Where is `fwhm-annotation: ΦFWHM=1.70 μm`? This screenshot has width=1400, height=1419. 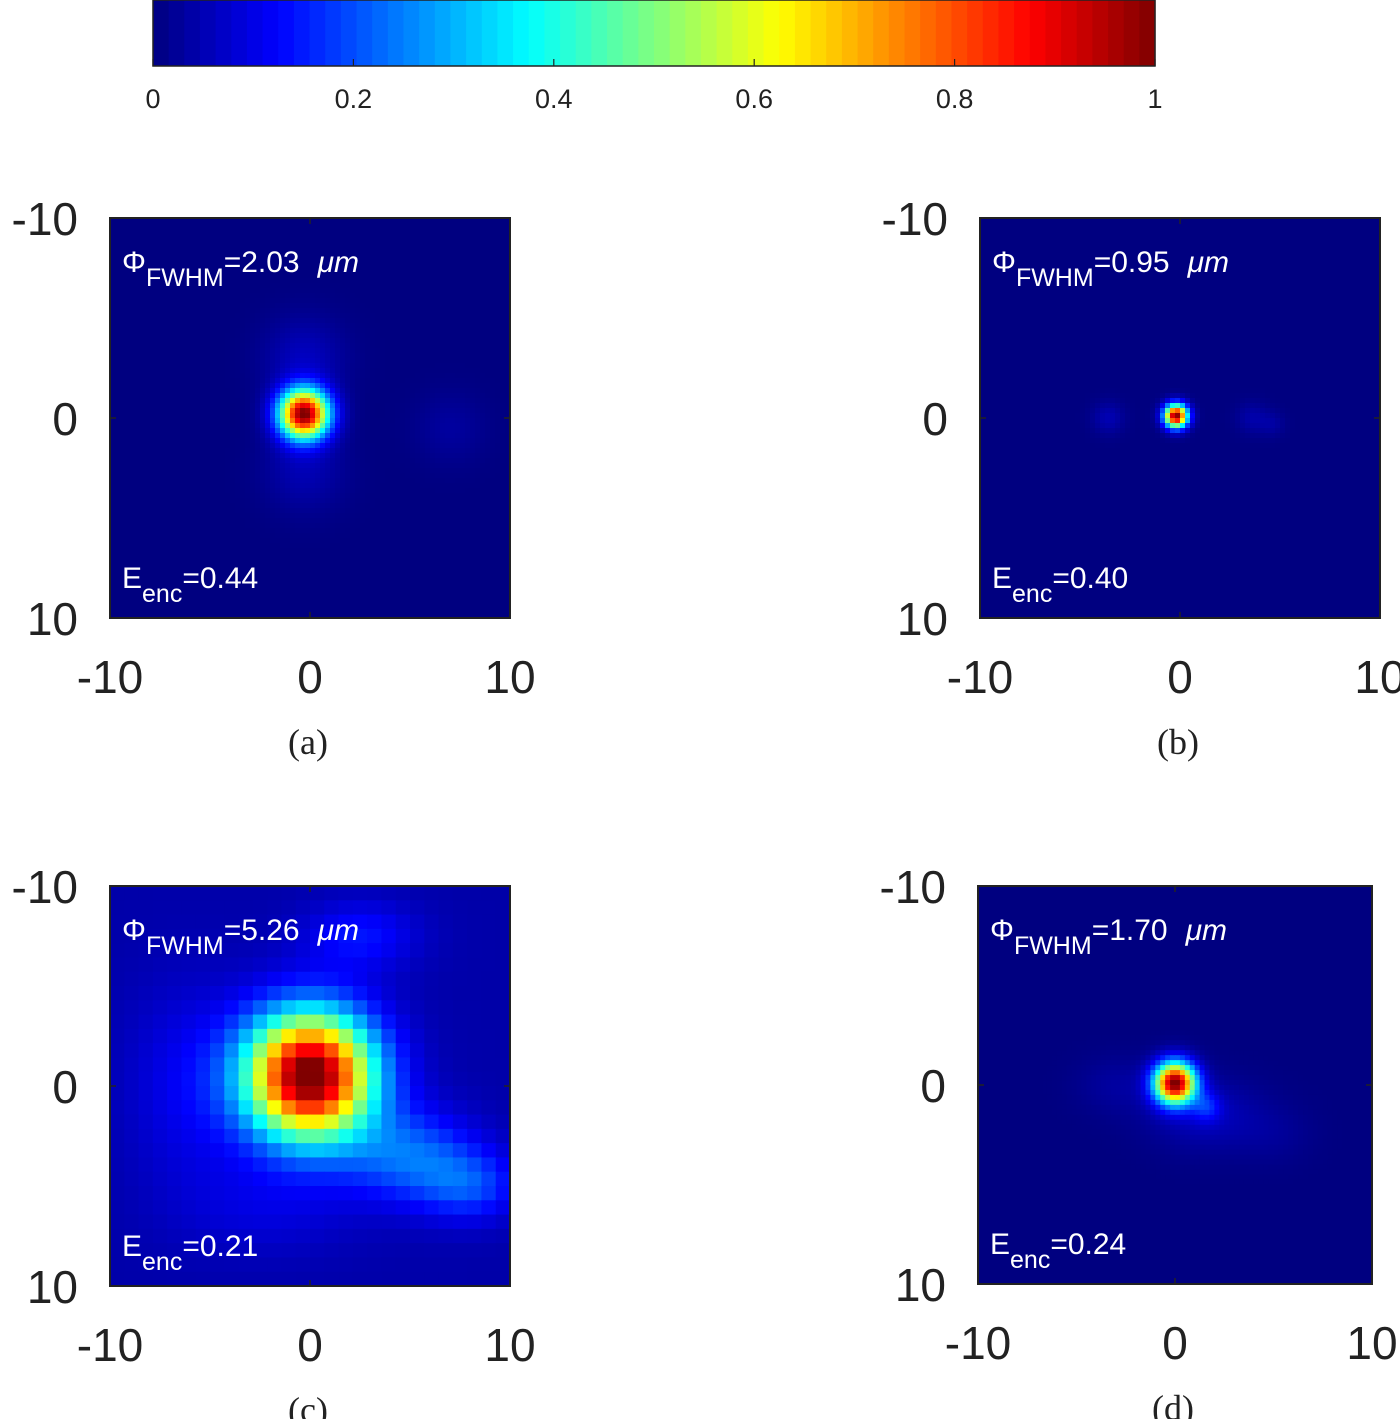 fwhm-annotation: ΦFWHM=1.70 μm is located at coordinates (1108, 937).